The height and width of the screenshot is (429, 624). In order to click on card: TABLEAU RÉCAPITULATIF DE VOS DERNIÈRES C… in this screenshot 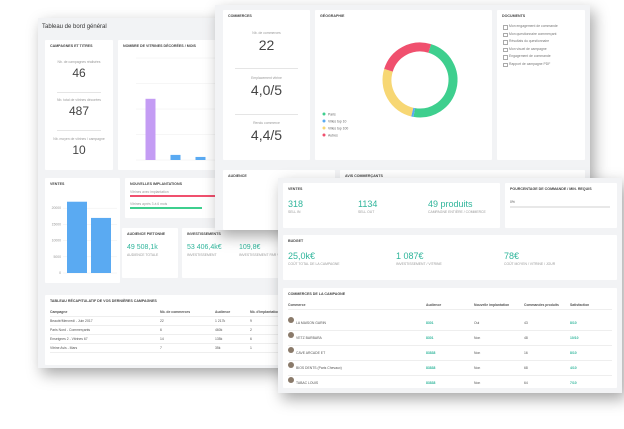, I will do `click(170, 330)`.